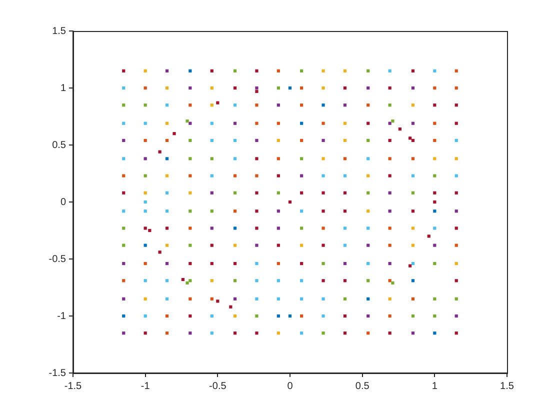 The image size is (560, 420). What do you see at coordinates (57, 259) in the screenshot?
I see `y-tick-label: -0.5` at bounding box center [57, 259].